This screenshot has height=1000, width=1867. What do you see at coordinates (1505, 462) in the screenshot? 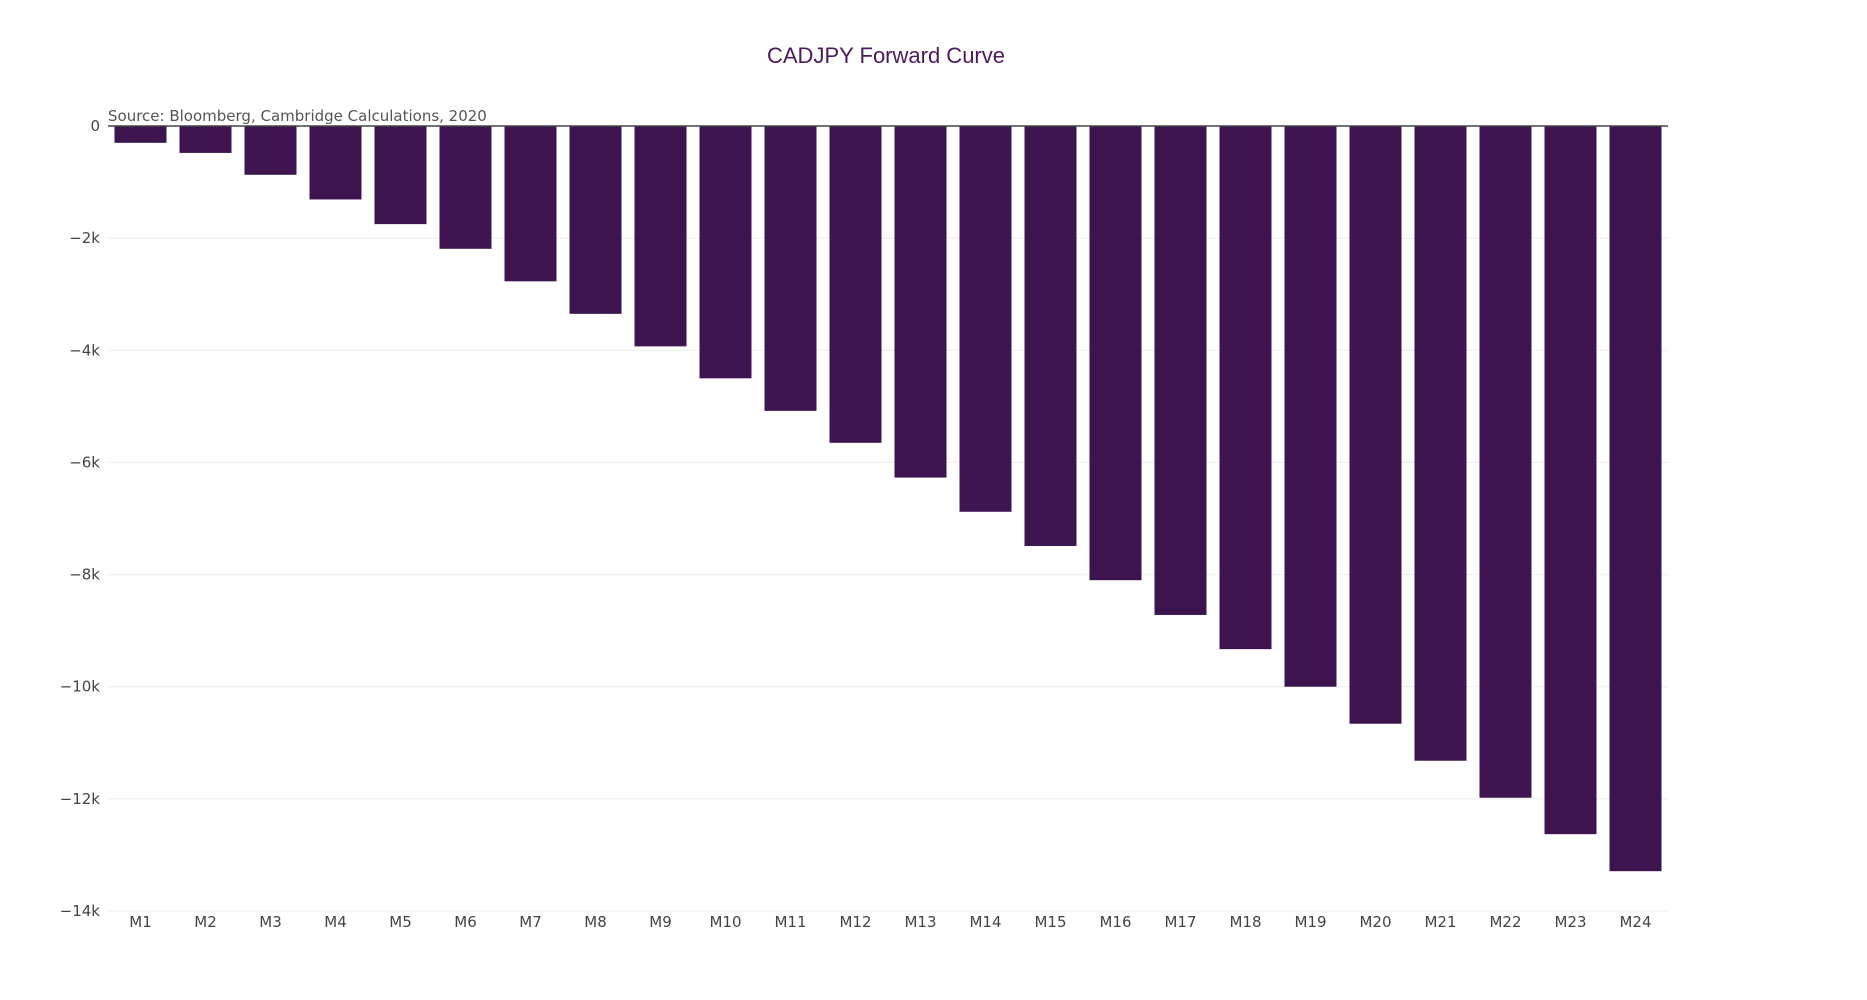
I see `bar-m22` at bounding box center [1505, 462].